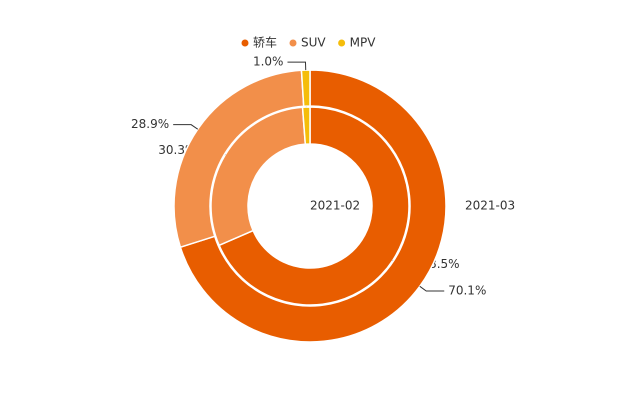 This screenshot has height=413, width=620. What do you see at coordinates (265, 42) in the screenshot?
I see `legend-label: 轿车` at bounding box center [265, 42].